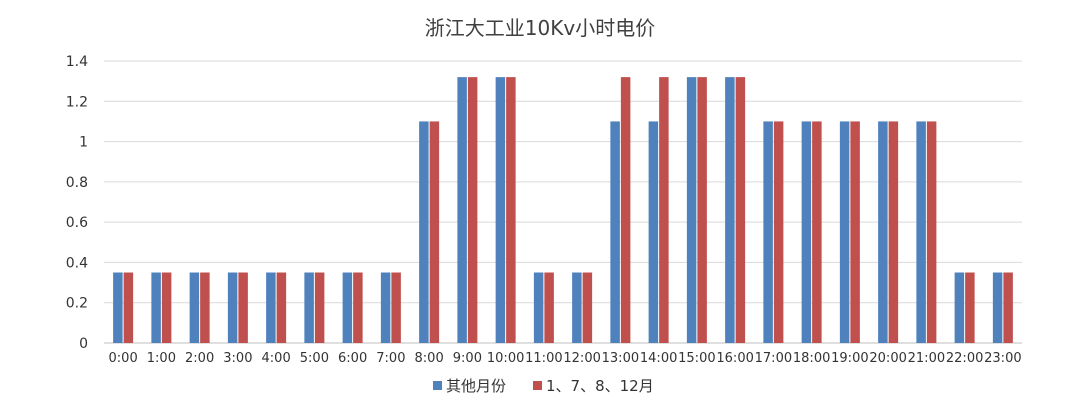  What do you see at coordinates (83, 143) in the screenshot?
I see `y-tick-label: 1` at bounding box center [83, 143].